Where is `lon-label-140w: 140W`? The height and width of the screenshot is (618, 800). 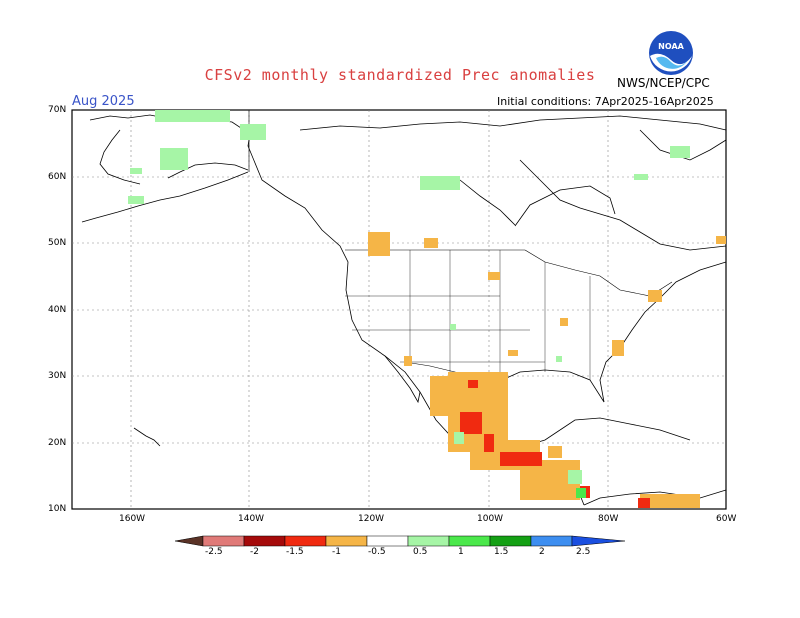 lon-label-140w: 140W is located at coordinates (251, 519).